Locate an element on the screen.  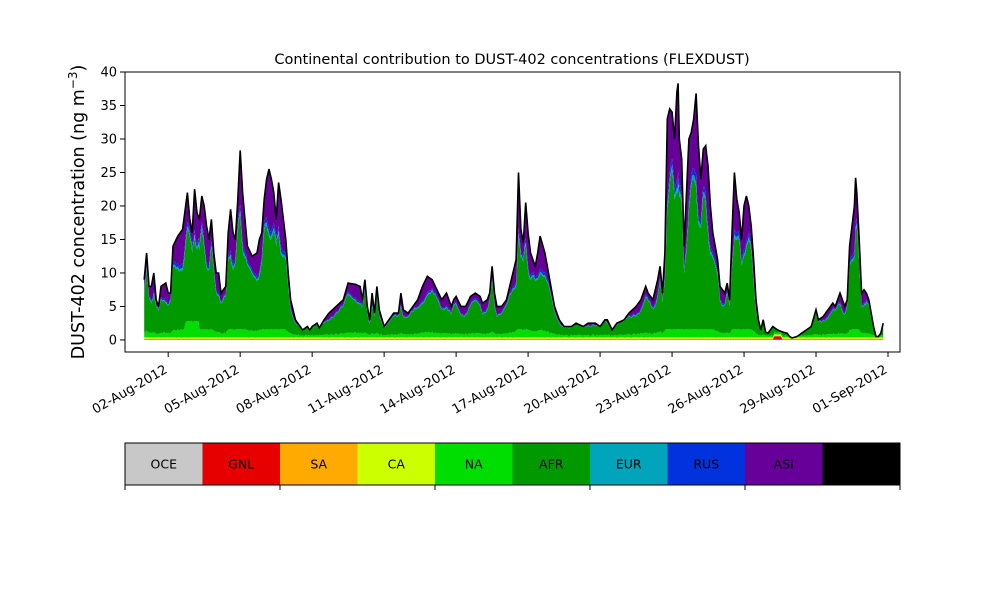
y-tick-label: 15 is located at coordinates (108, 240).